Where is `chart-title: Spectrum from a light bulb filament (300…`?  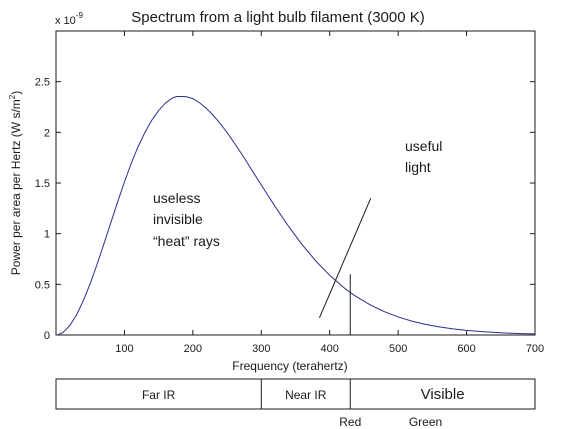 chart-title: Spectrum from a light bulb filament (300… is located at coordinates (277, 17).